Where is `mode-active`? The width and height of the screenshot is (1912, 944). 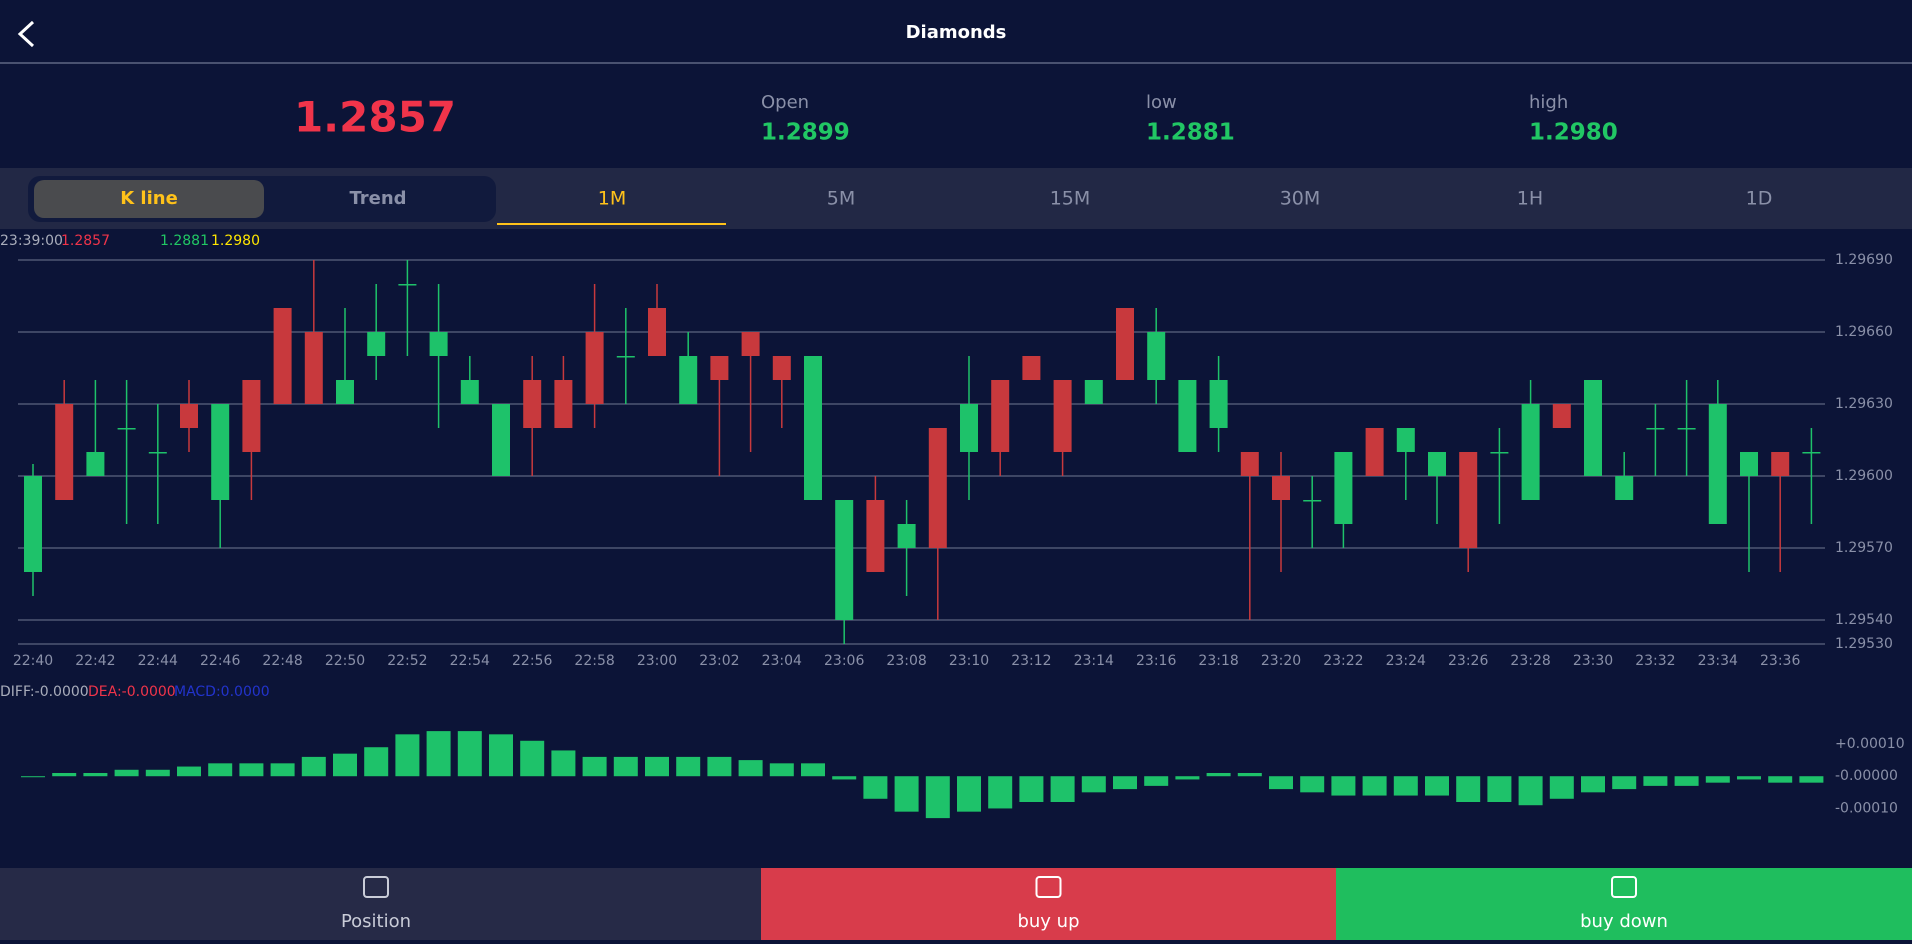 mode-active is located at coordinates (149, 199).